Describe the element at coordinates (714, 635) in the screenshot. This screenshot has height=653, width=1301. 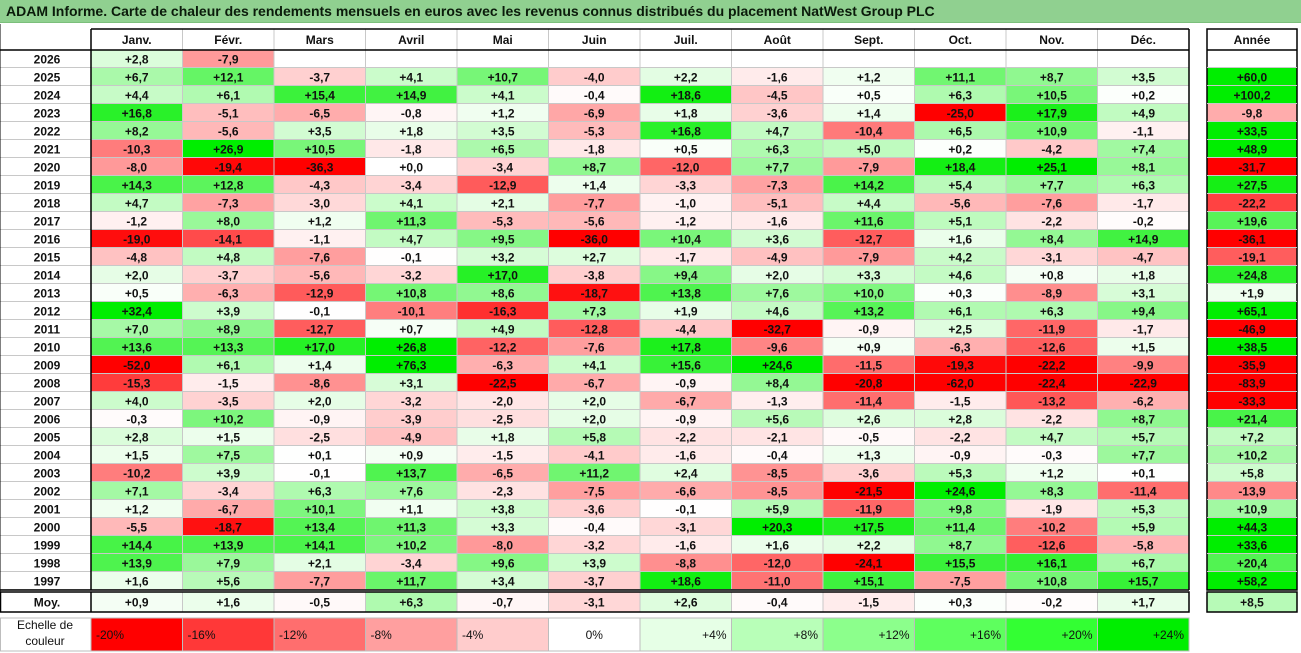
I see `scale-step-label: +4%` at that location.